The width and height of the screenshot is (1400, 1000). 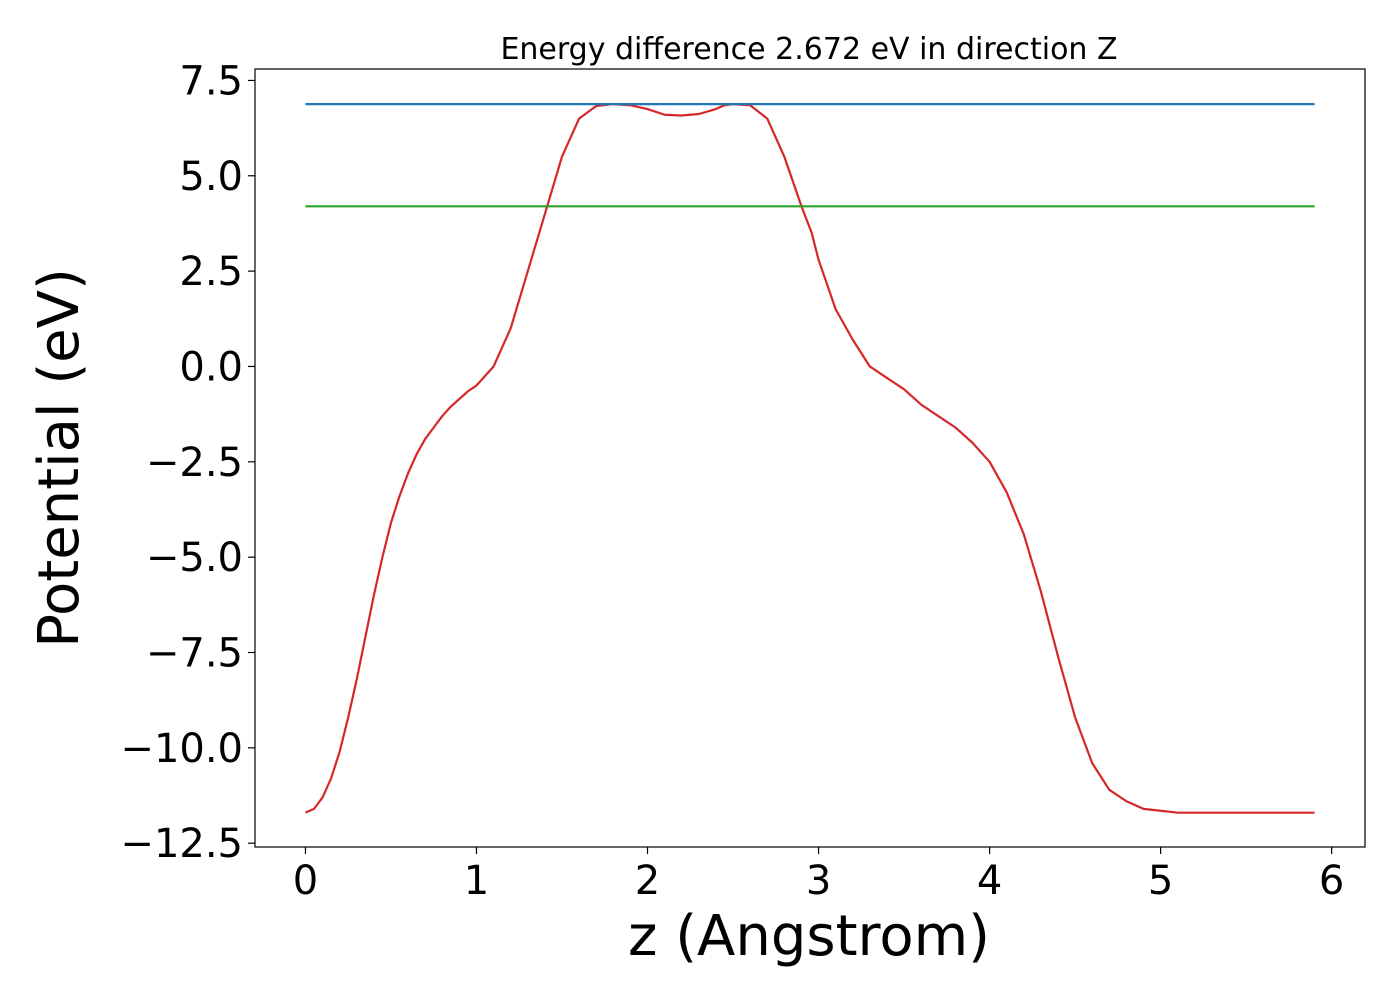 What do you see at coordinates (211, 272) in the screenshot?
I see `y-tick-label: 2.5` at bounding box center [211, 272].